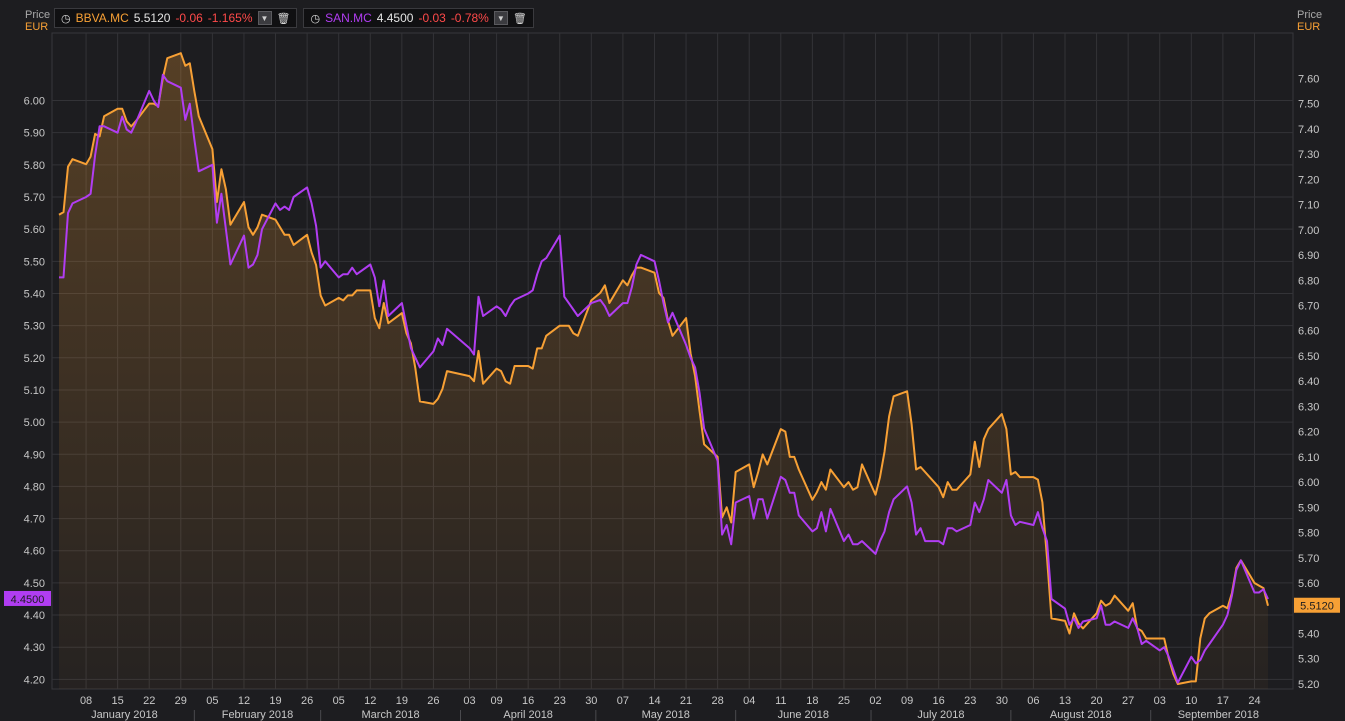 This screenshot has width=1345, height=721. I want to click on x-tick-label: 25, so click(844, 701).